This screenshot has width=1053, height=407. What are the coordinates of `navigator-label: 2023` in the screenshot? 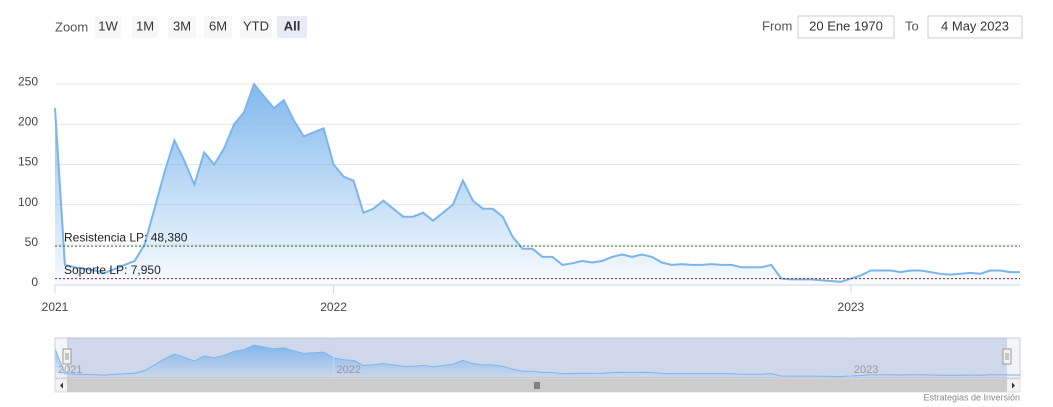 It's located at (866, 370).